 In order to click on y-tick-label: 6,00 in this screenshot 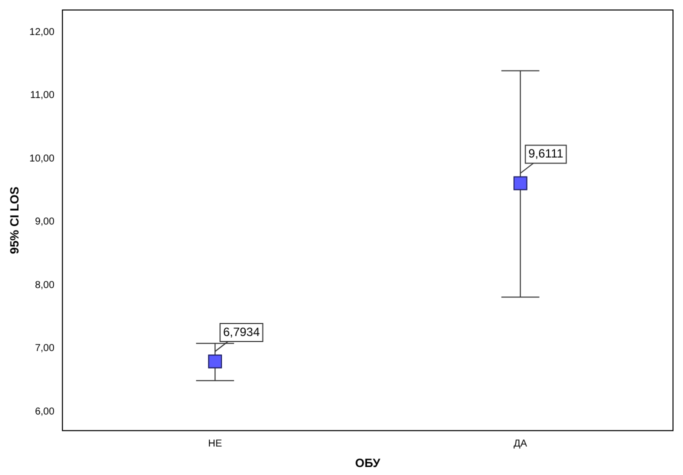, I will do `click(44, 412)`.